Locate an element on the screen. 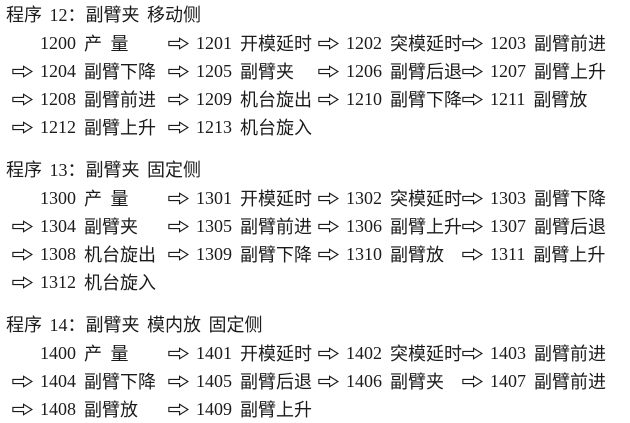 This screenshot has height=423, width=630. step-code: 1203 is located at coordinates (508, 42).